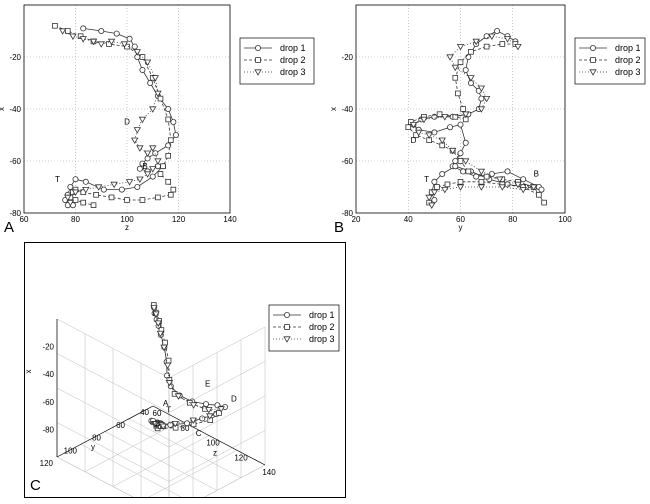  I want to click on panel-b-xtick-label: 100, so click(565, 219).